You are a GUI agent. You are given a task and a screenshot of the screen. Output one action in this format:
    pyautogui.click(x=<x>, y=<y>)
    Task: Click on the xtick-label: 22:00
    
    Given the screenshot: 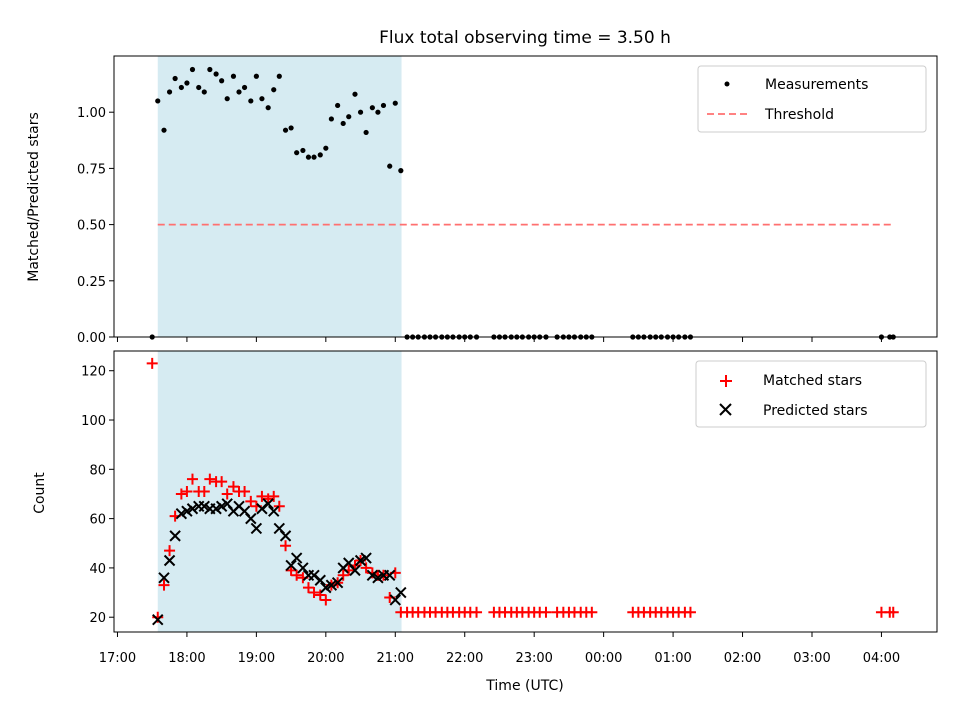 What is the action you would take?
    pyautogui.click(x=464, y=658)
    